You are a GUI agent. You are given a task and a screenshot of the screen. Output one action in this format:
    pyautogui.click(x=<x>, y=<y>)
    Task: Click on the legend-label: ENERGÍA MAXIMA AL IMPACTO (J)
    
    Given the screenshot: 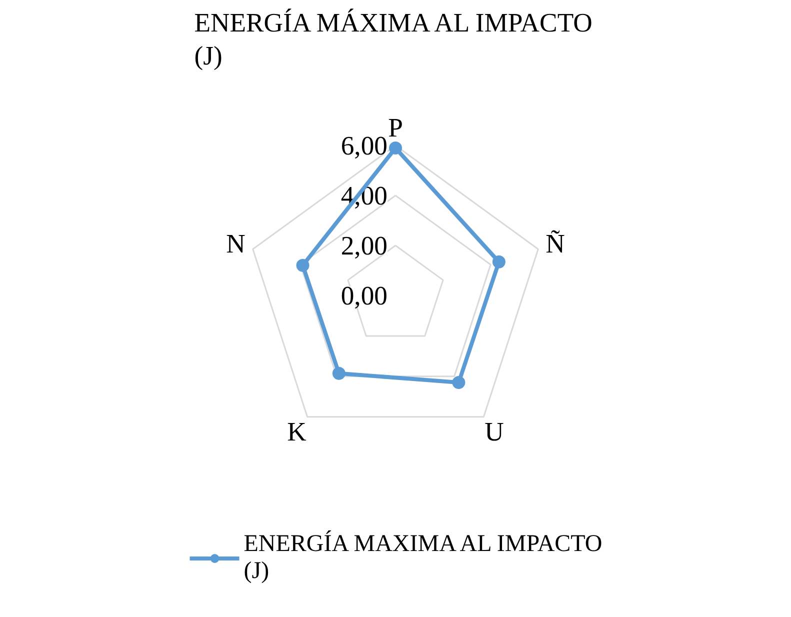 What is the action you would take?
    pyautogui.click(x=423, y=558)
    